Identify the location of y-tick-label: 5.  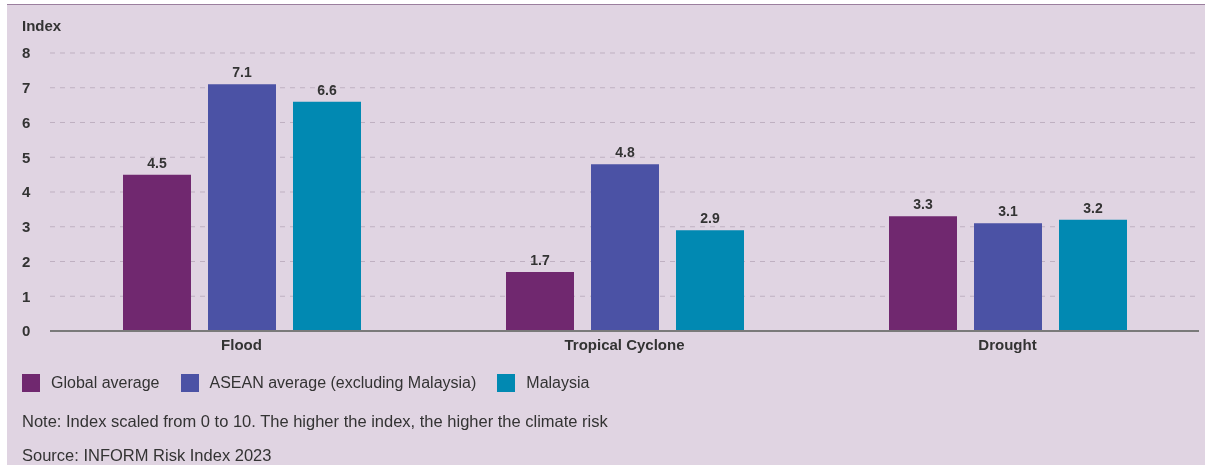
(26, 157).